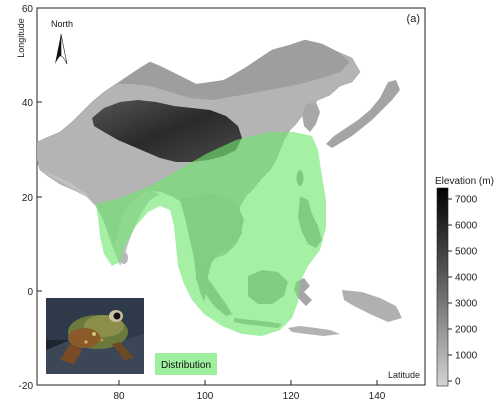  I want to click on colorbar-tick-4000: 4000, so click(466, 278).